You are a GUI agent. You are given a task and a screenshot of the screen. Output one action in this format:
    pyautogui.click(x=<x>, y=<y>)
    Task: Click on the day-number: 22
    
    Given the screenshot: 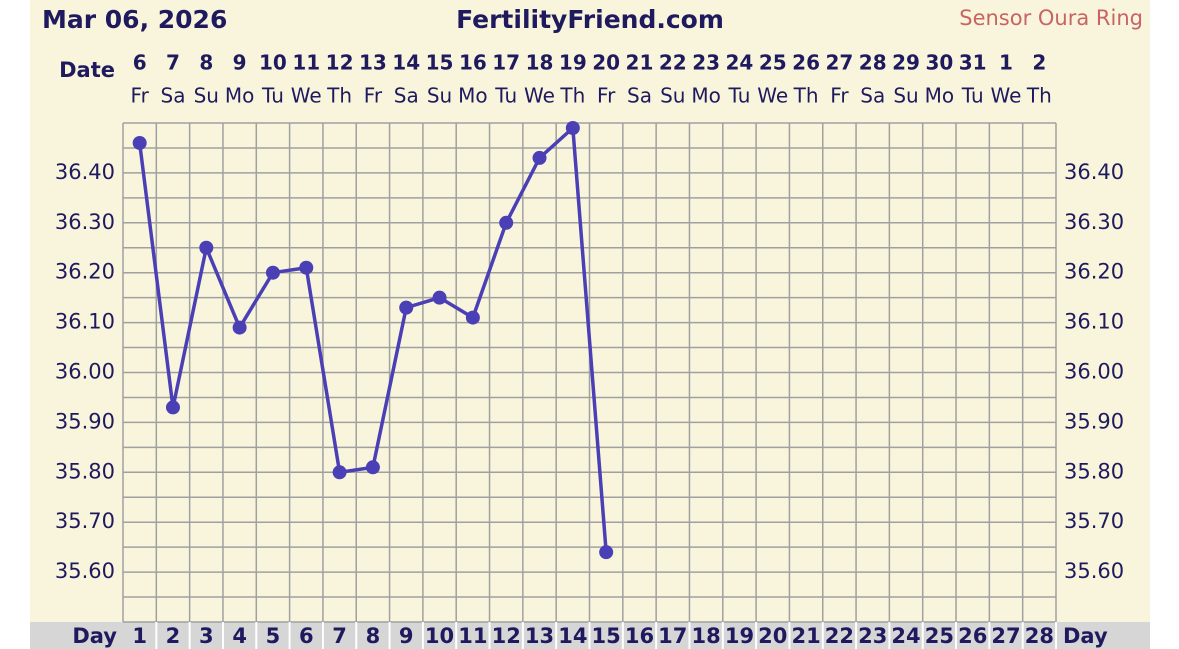 What is the action you would take?
    pyautogui.click(x=839, y=636)
    